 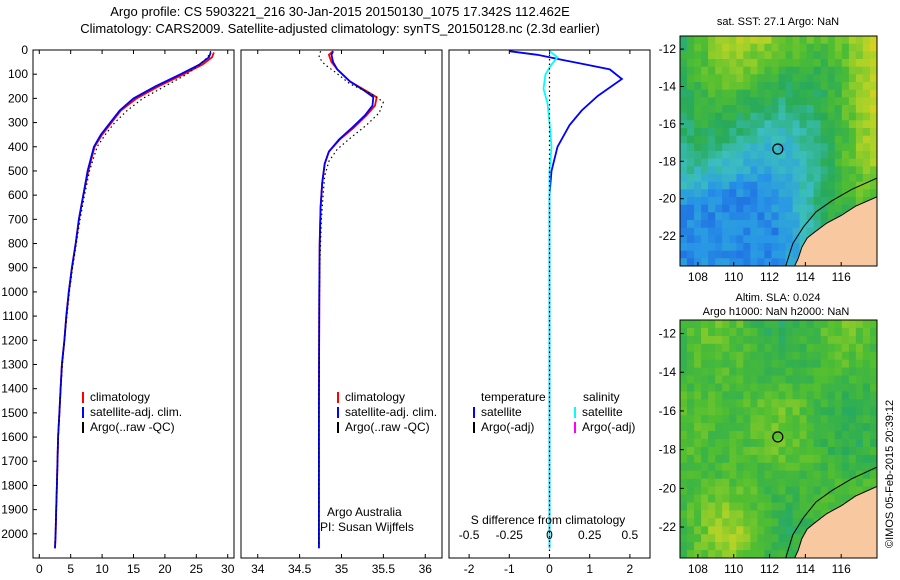 I want to click on salinity-legend-label: satellite-adj. clim., so click(x=391, y=412).